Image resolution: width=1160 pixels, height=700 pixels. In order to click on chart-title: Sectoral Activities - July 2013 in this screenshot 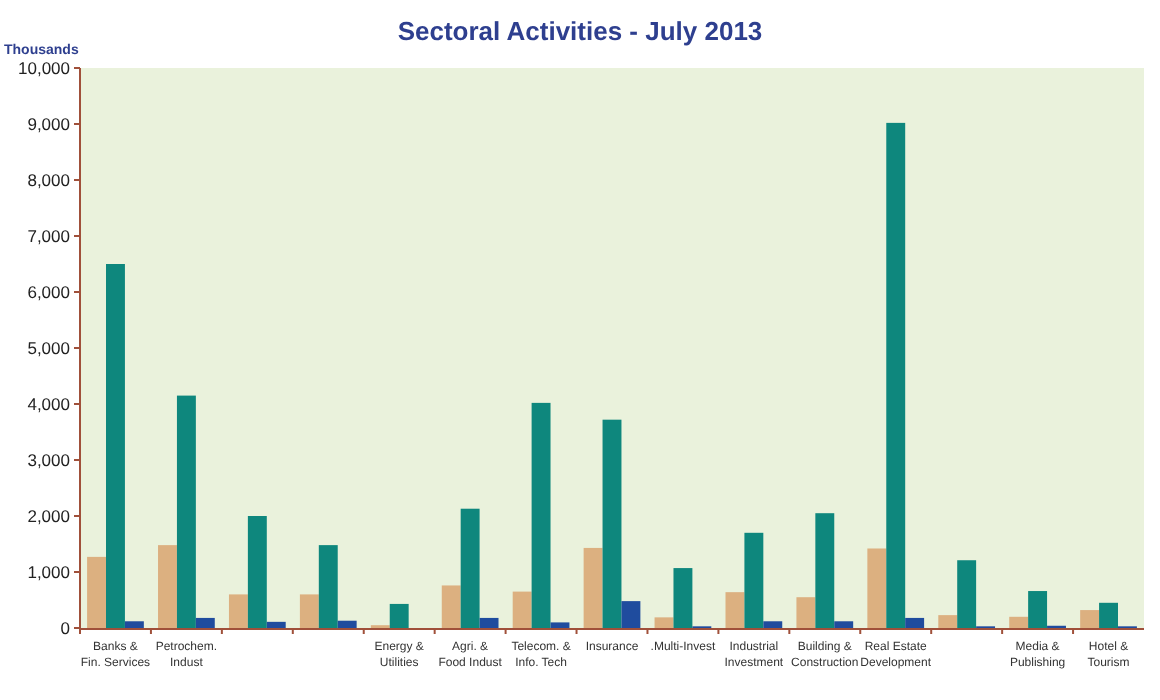, I will do `click(580, 31)`.